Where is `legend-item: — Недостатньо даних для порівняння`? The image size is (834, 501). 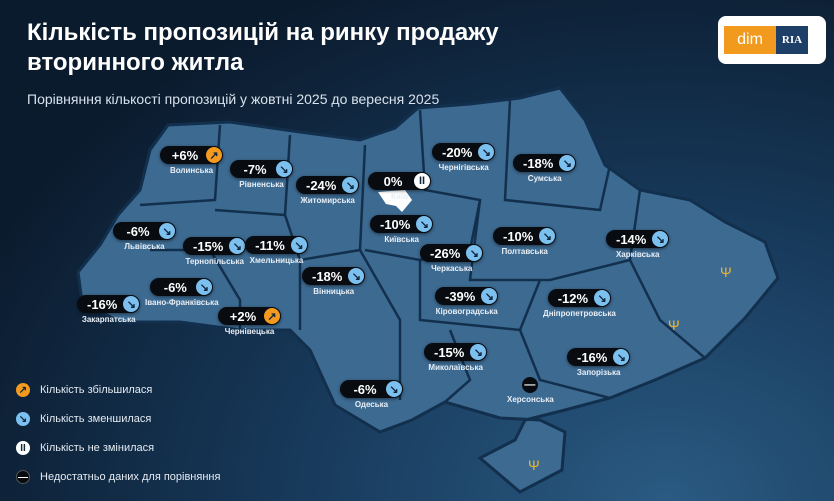
legend-item: — Недостатньо даних для порівняння is located at coordinates (118, 477).